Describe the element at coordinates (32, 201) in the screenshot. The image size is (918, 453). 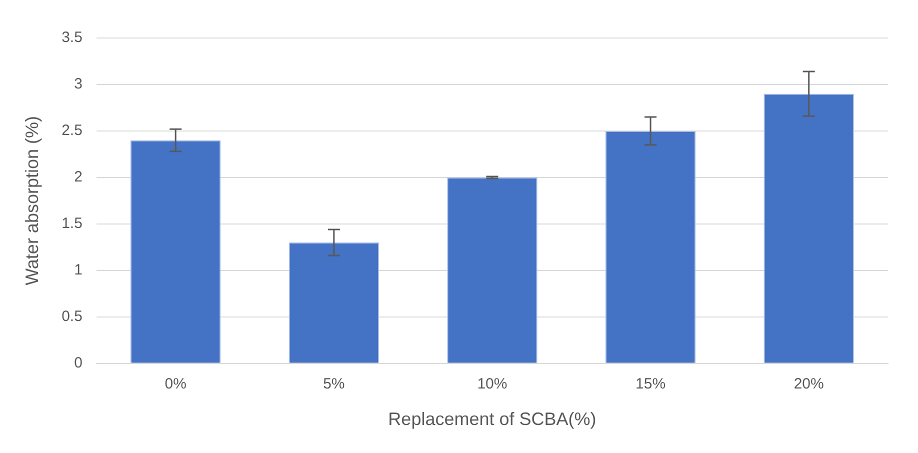
I see `y-axis-title: Water absorption (%)` at that location.